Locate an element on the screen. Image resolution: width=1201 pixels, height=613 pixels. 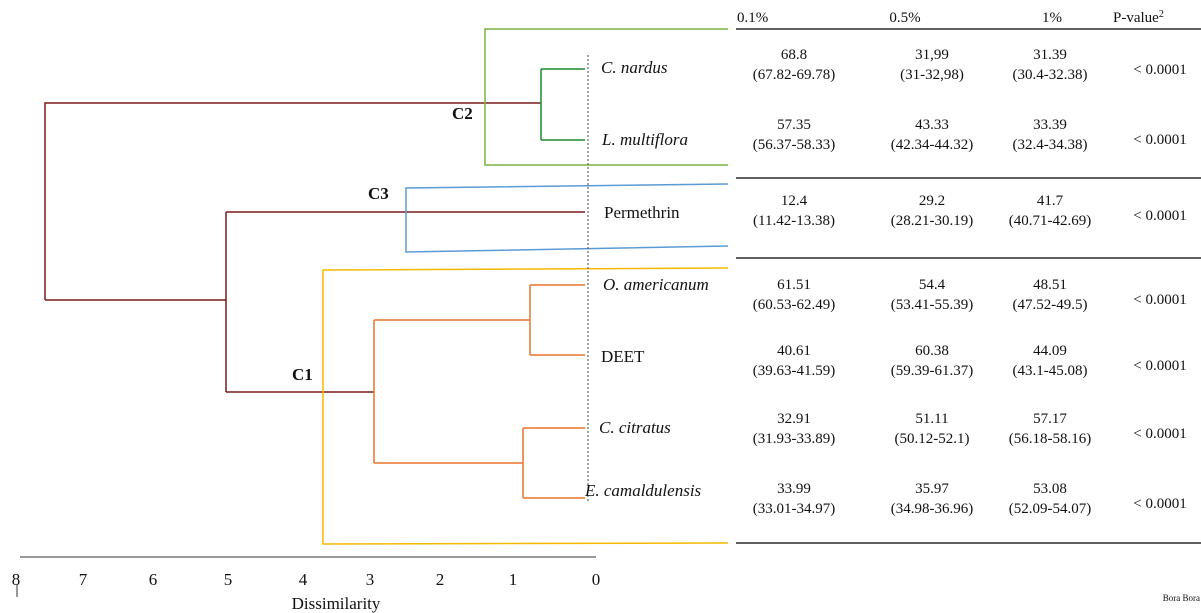
leaf-label: E. camaldulensis is located at coordinates (643, 490).